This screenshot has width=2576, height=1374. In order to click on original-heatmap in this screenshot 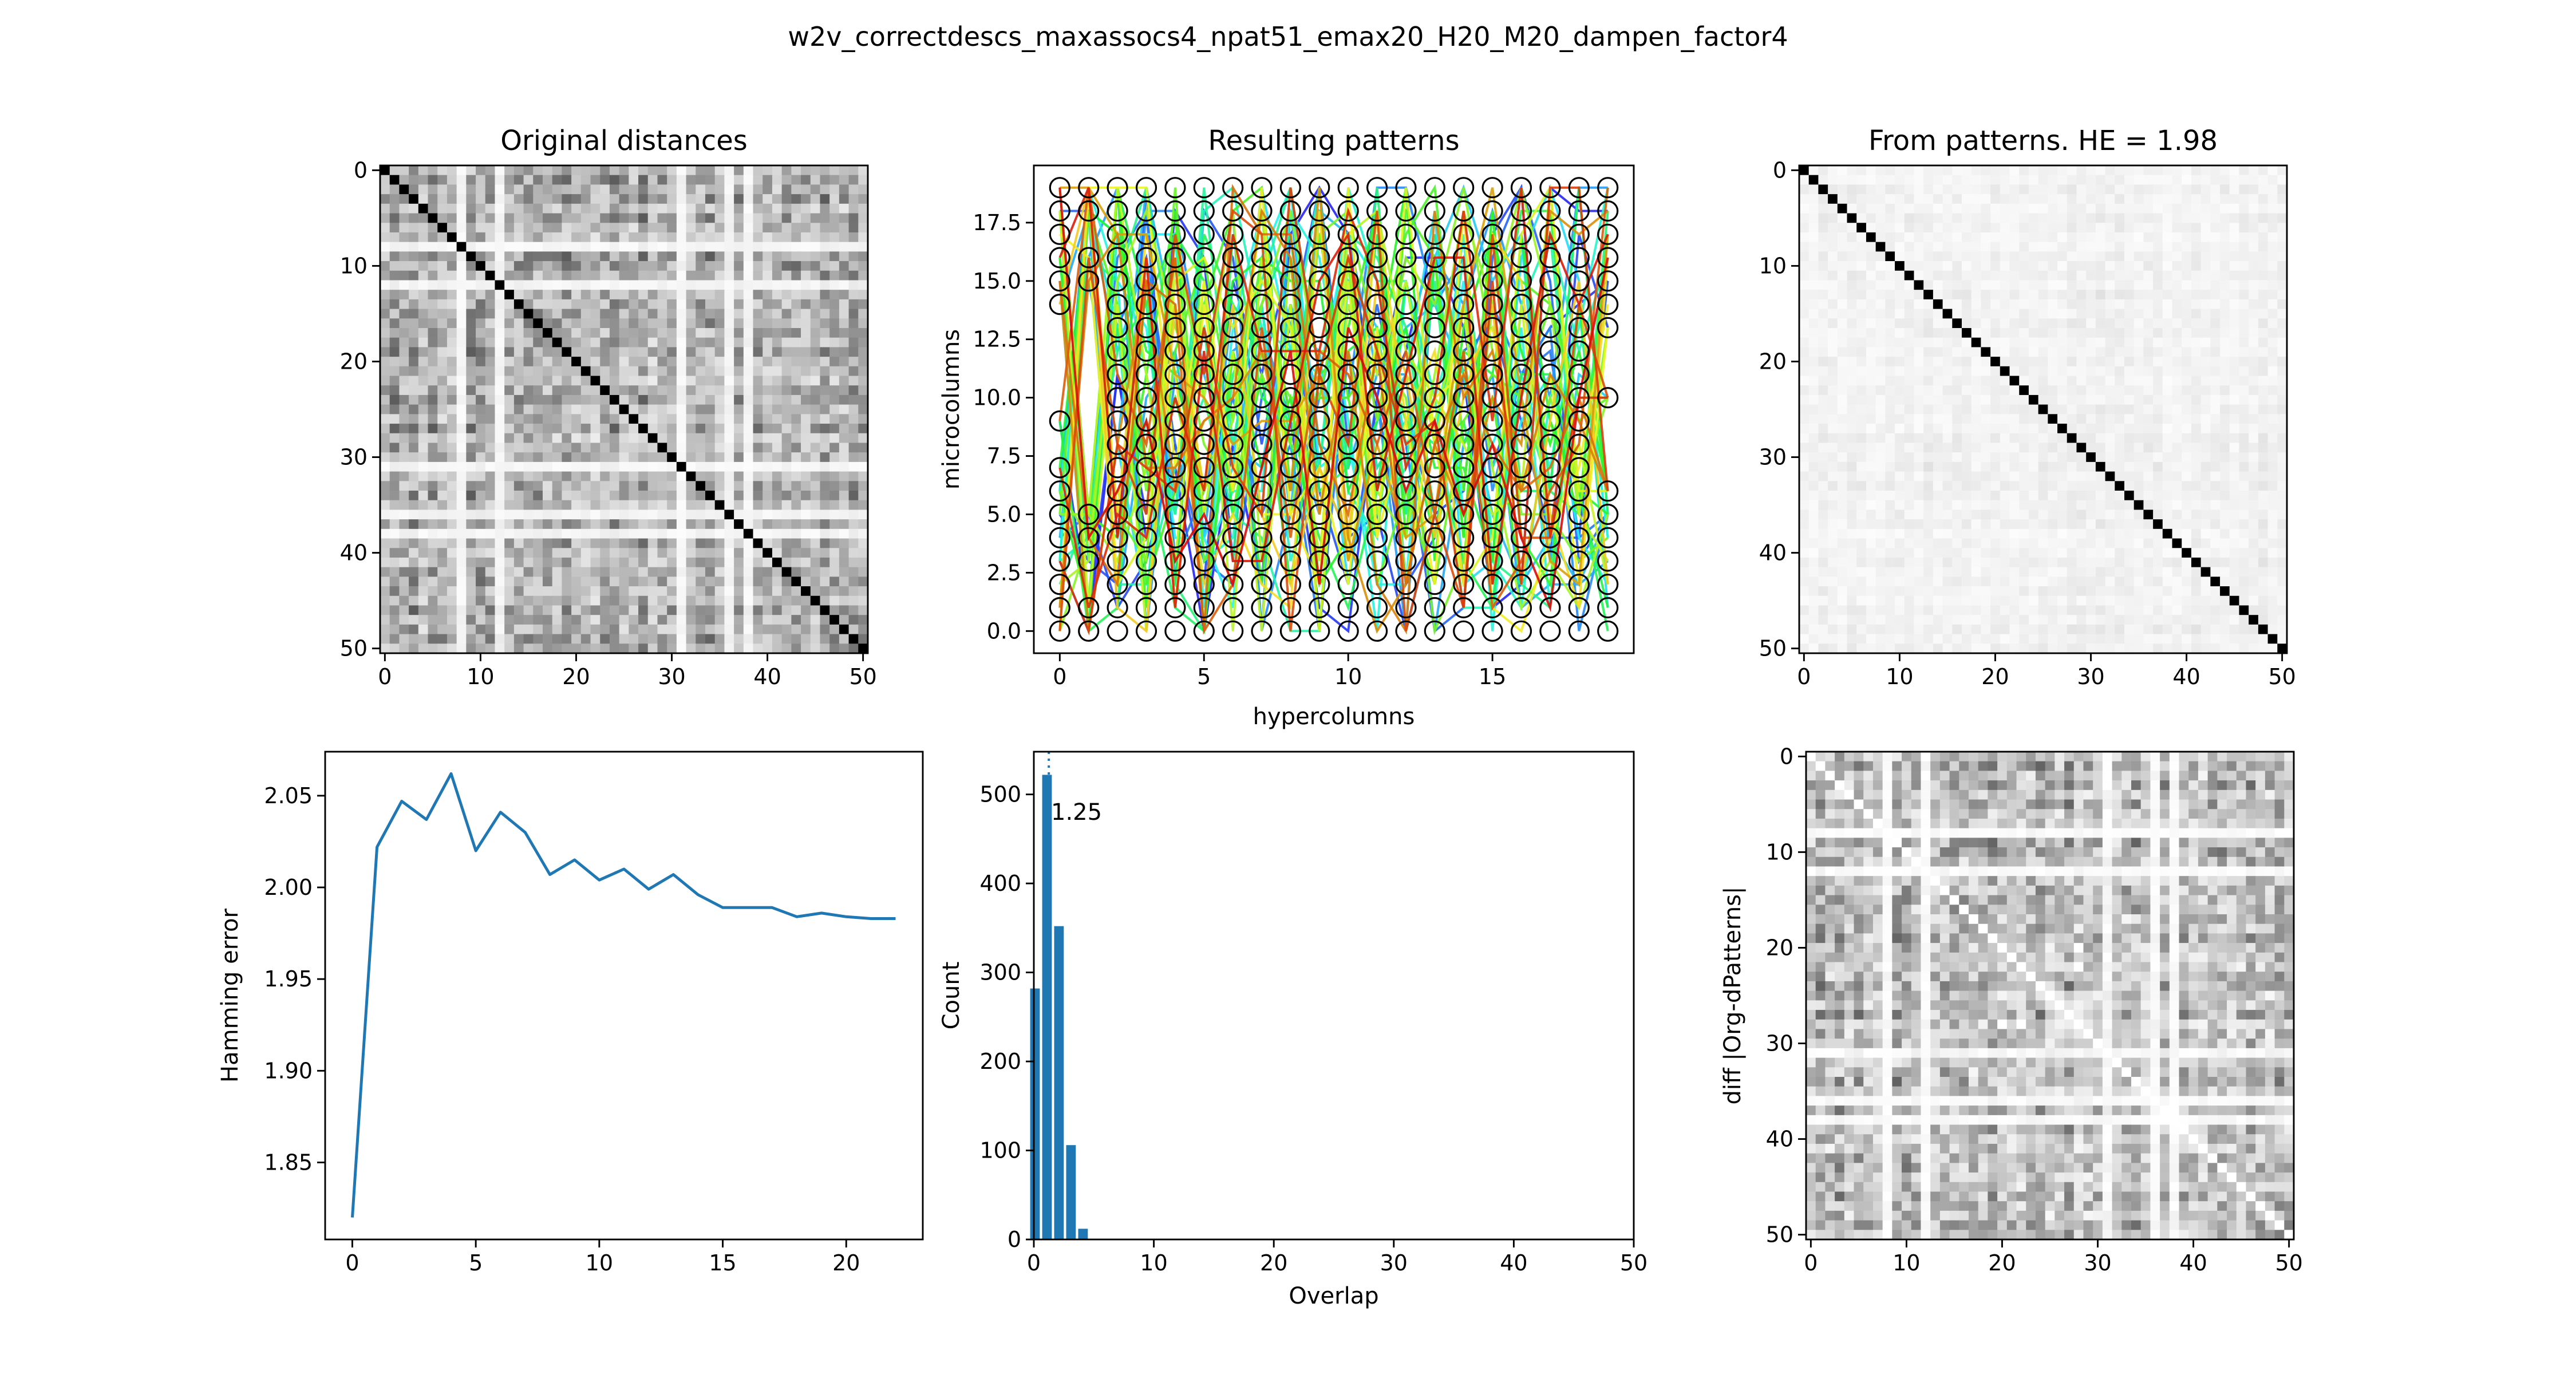, I will do `click(624, 409)`.